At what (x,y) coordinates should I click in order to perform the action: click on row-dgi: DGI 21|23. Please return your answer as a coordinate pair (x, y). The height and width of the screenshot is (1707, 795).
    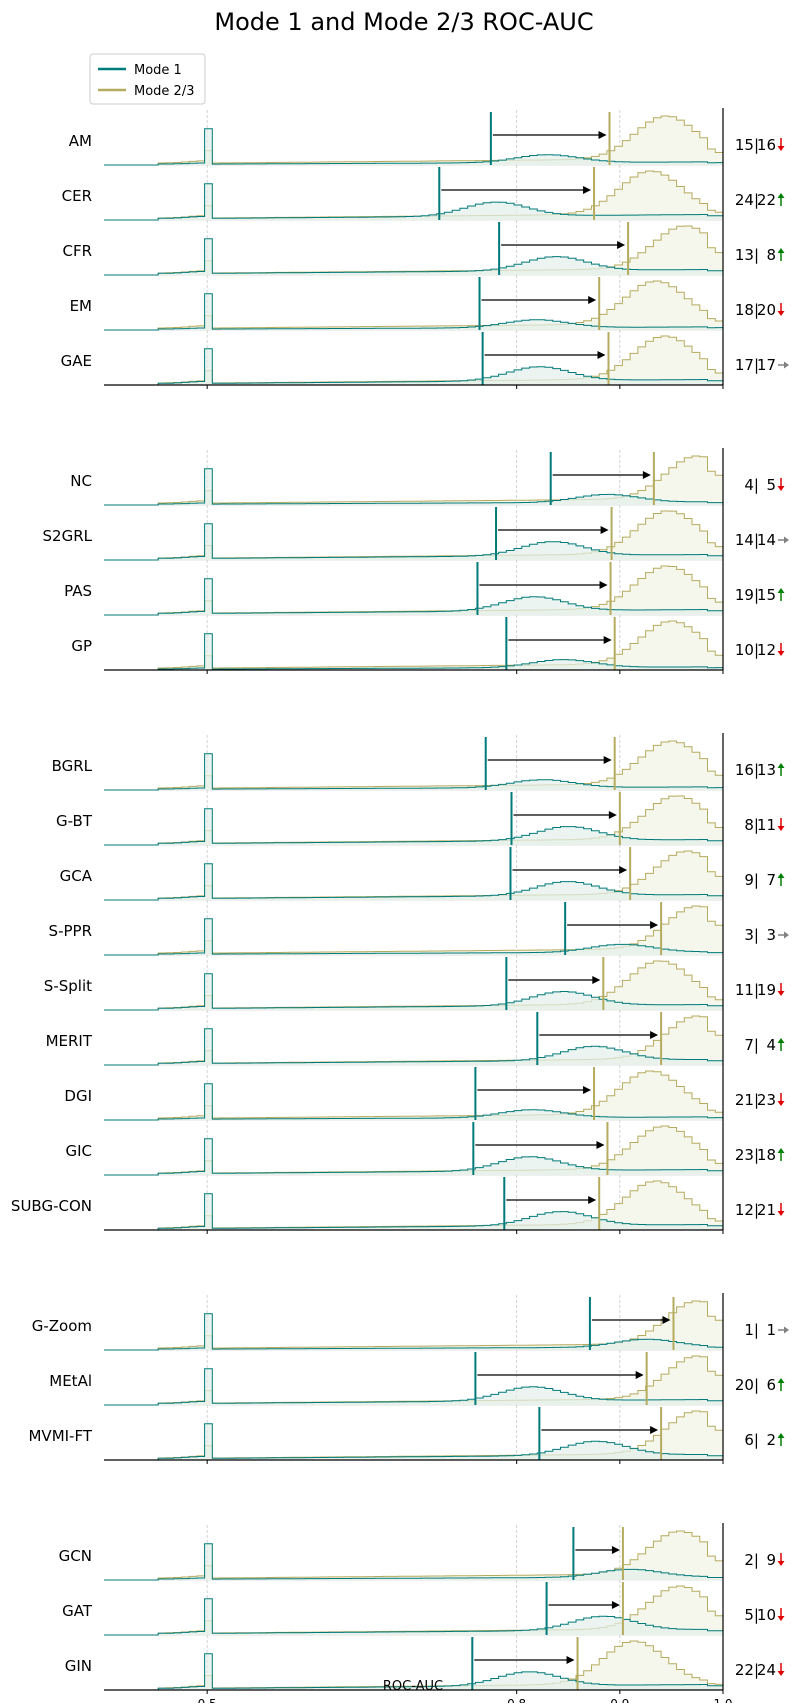
    Looking at the image, I should click on (424, 1093).